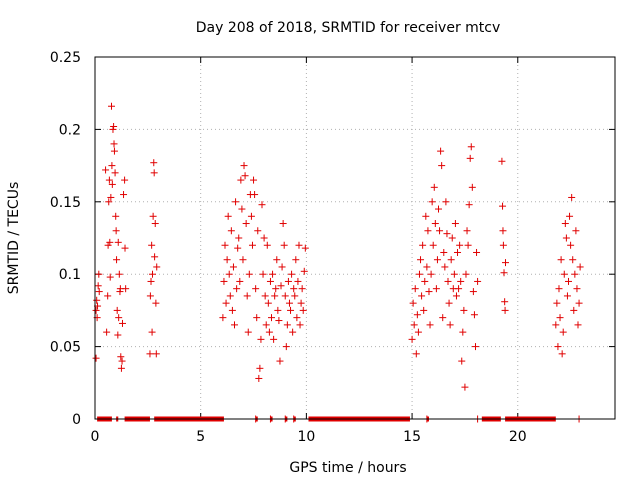 This screenshot has height=480, width=640. What do you see at coordinates (412, 437) in the screenshot?
I see `x-tick-label: 15` at bounding box center [412, 437].